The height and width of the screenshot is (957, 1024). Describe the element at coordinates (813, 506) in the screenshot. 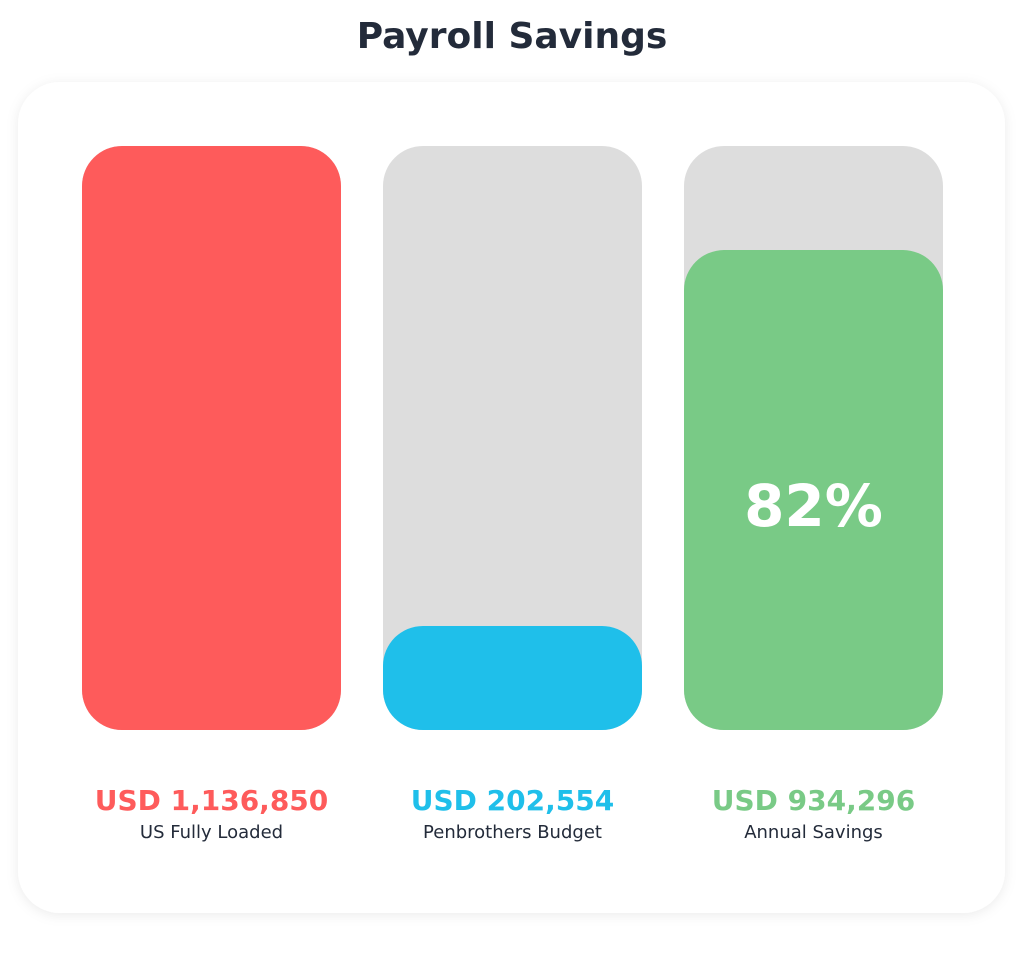

I see `annotation: 82%` at that location.